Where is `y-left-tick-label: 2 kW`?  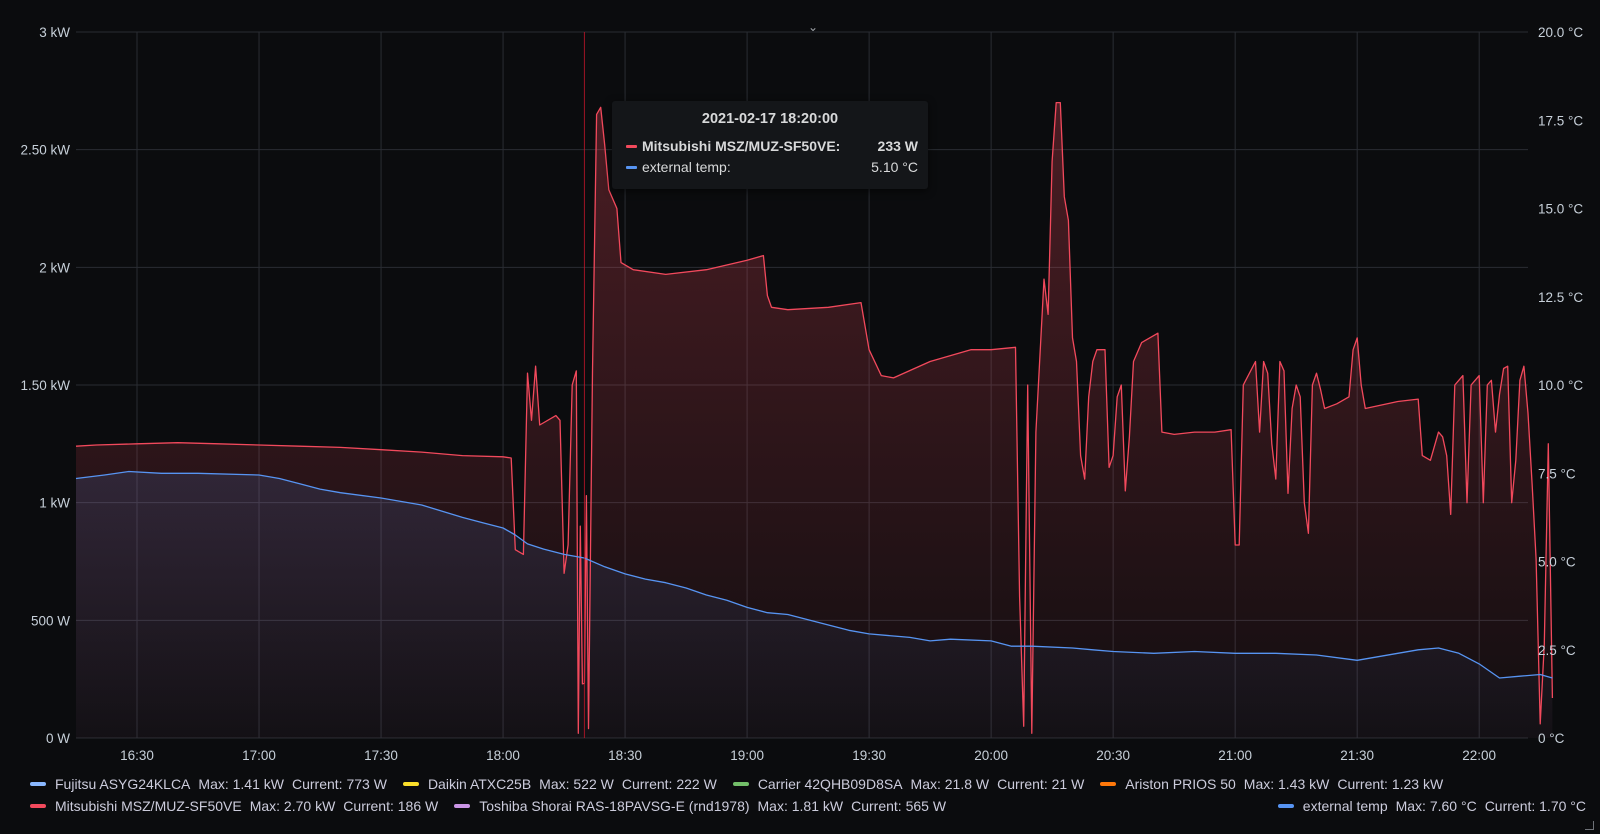 y-left-tick-label: 2 kW is located at coordinates (54, 267).